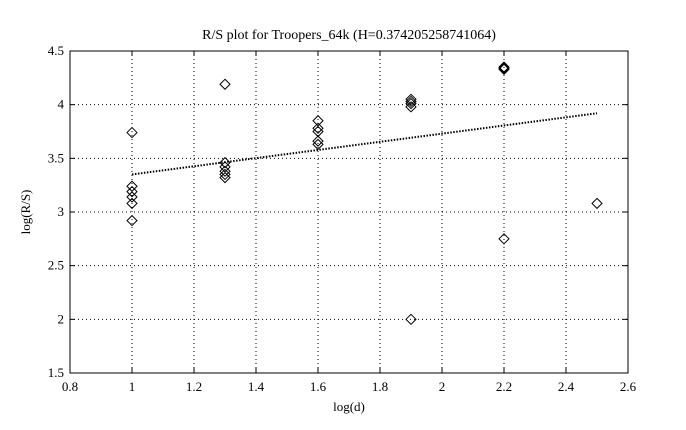 This screenshot has width=686, height=430. I want to click on x-tick-label: 2.6, so click(628, 386).